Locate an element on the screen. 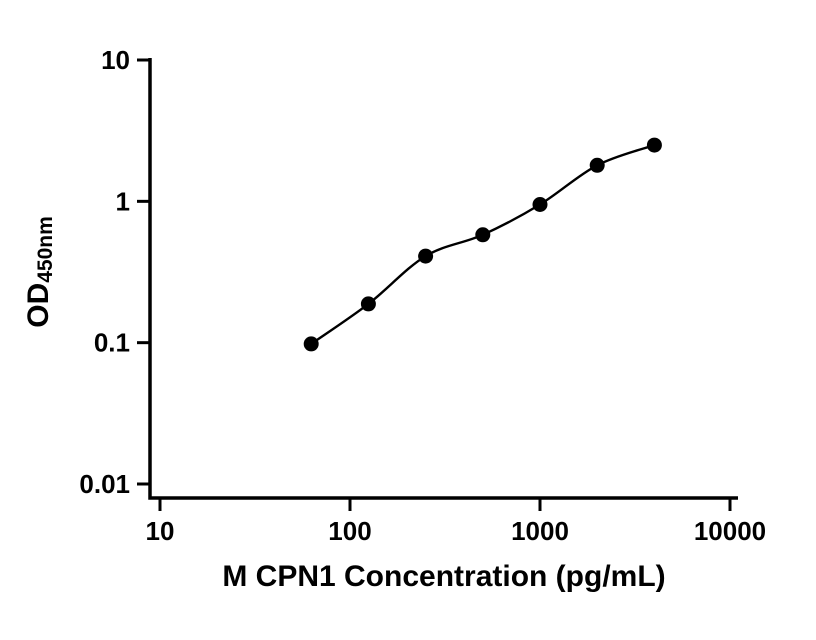  fitted-curve is located at coordinates (482, 244).